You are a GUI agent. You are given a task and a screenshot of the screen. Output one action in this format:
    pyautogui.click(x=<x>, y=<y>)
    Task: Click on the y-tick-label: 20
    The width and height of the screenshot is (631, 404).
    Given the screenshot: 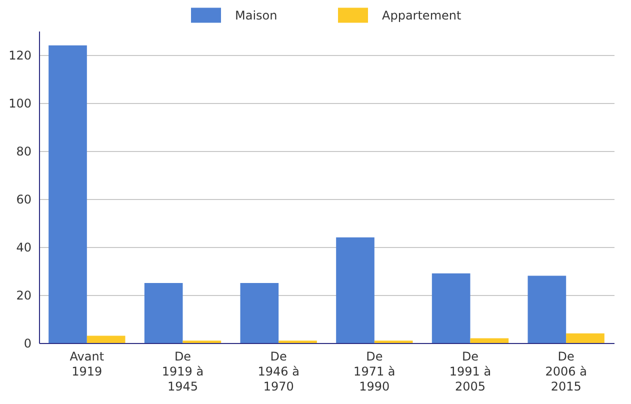 What is the action you would take?
    pyautogui.click(x=24, y=295)
    